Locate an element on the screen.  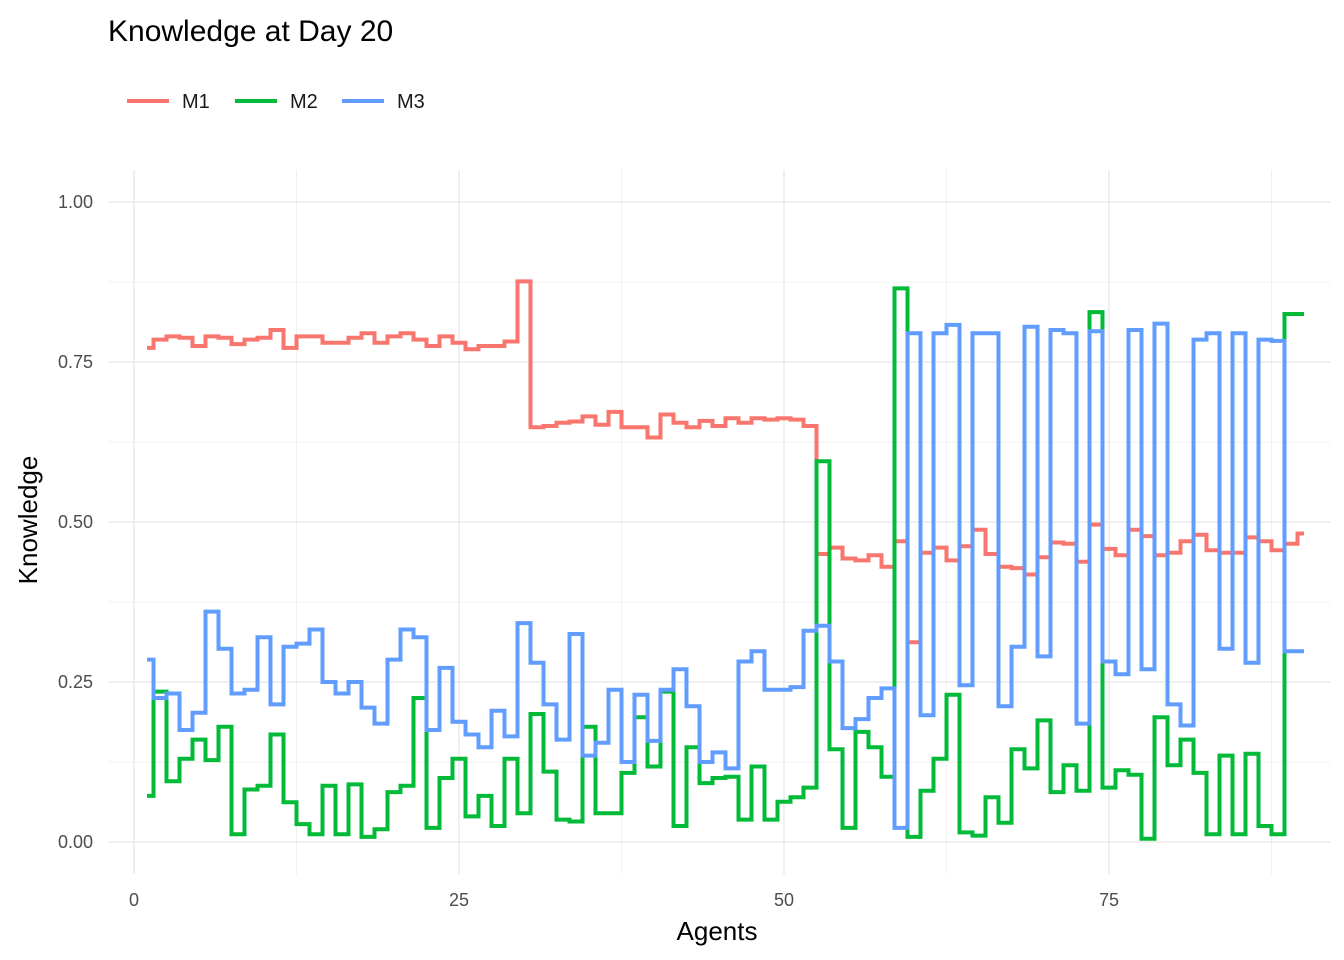
y-tick-label: 0.75 is located at coordinates (75, 362).